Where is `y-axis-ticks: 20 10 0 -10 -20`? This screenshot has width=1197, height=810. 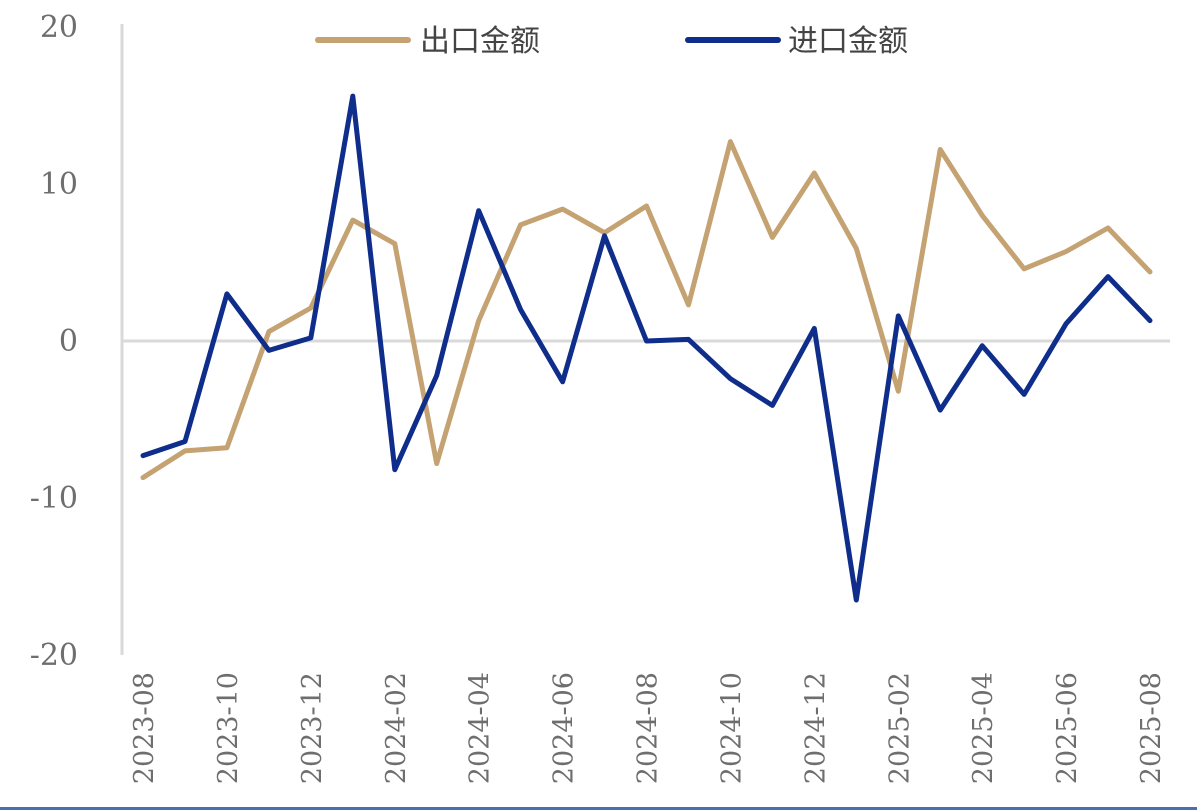 y-axis-ticks: 20 10 0 -10 -20 is located at coordinates (54, 341).